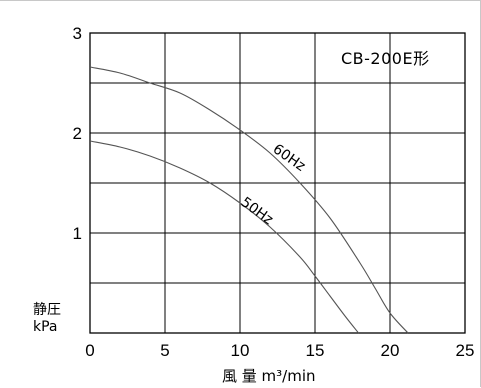  I want to click on series-label-50hz: 50Hz, so click(257, 211).